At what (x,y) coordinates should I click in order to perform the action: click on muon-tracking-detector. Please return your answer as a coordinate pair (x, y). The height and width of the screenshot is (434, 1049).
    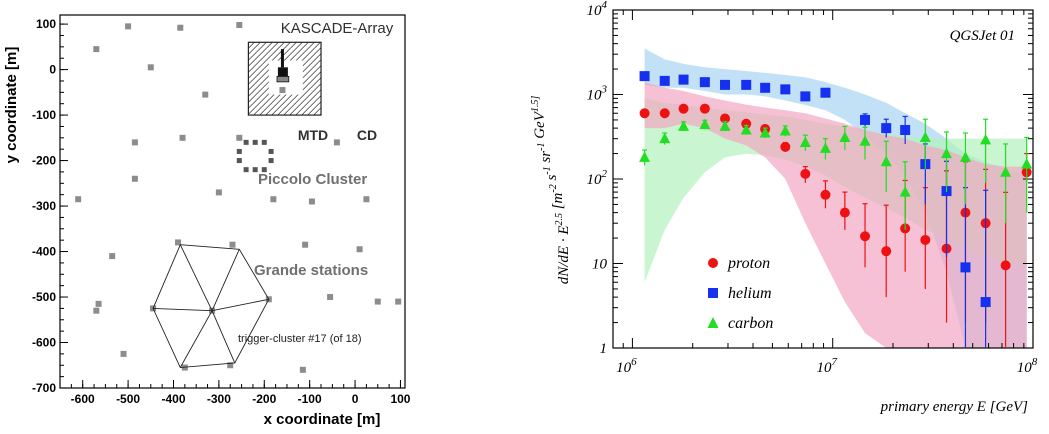
    Looking at the image, I should click on (283, 79).